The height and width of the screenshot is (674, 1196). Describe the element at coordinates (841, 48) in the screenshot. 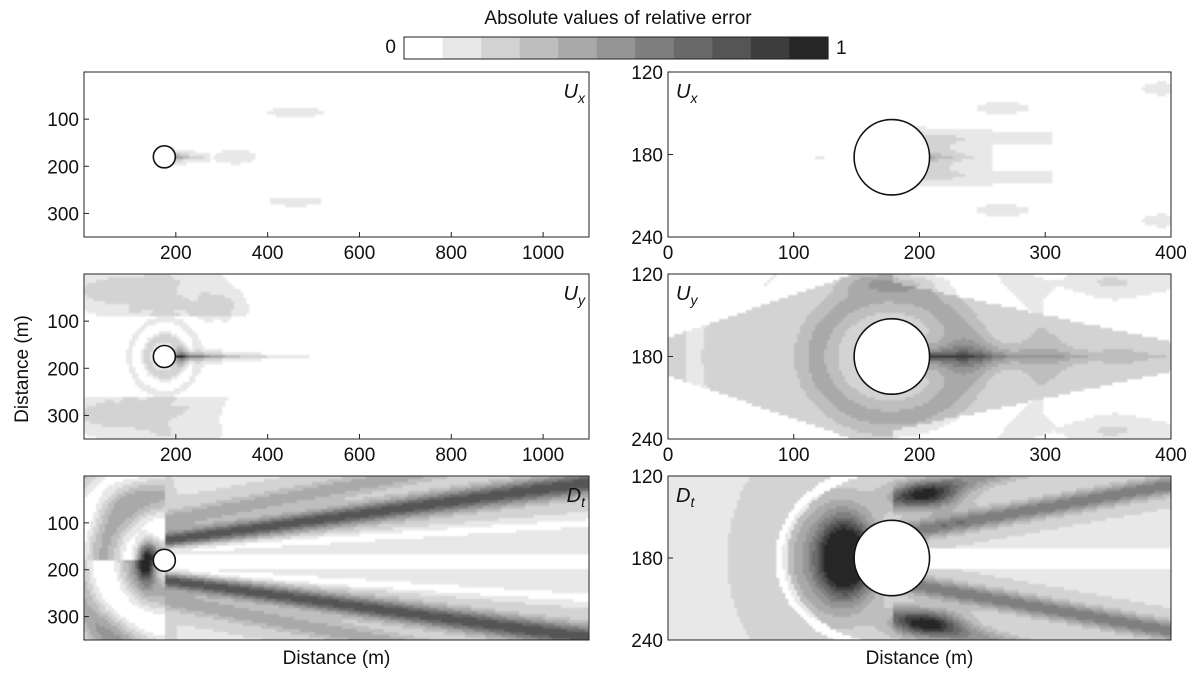

I see `colorbar-max-label: 1` at that location.